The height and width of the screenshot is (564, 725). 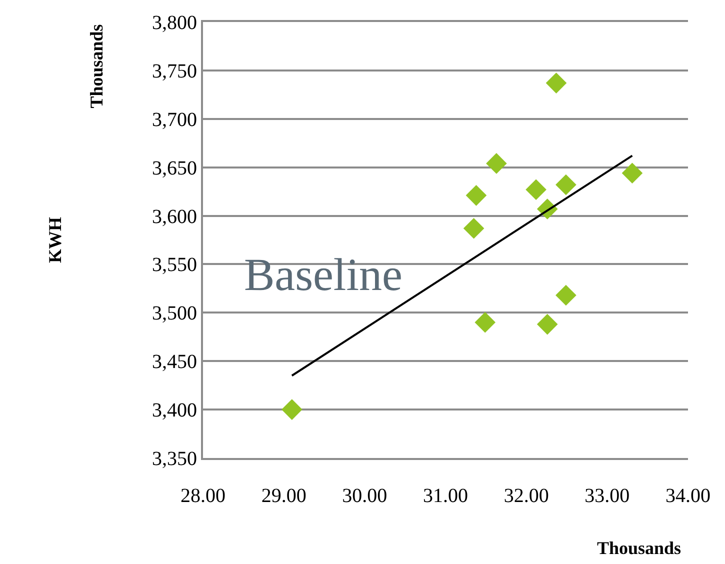 I want to click on y-tick-label: 3,400, so click(x=174, y=411).